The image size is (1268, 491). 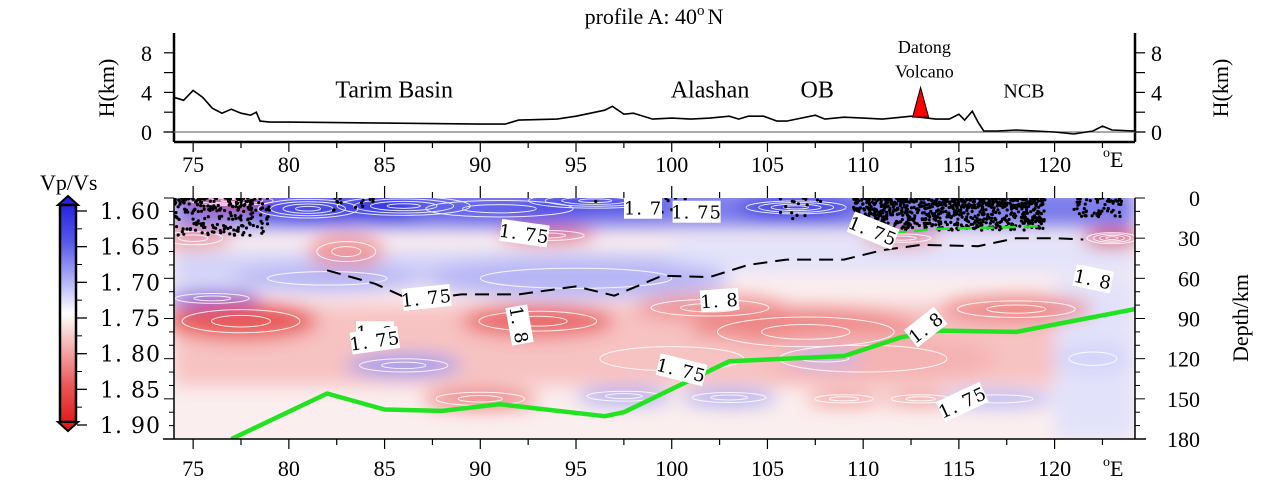 I want to click on section-x-tick-label: 120, so click(x=1054, y=468).